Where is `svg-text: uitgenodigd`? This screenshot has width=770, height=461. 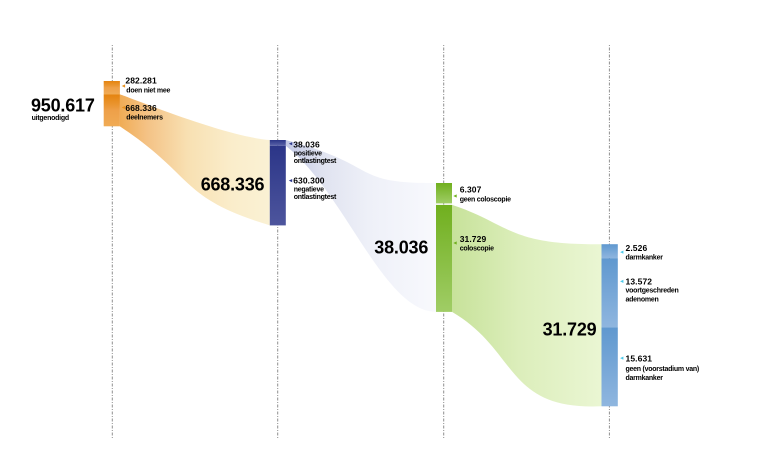 svg-text: uitgenodigd is located at coordinates (50, 118).